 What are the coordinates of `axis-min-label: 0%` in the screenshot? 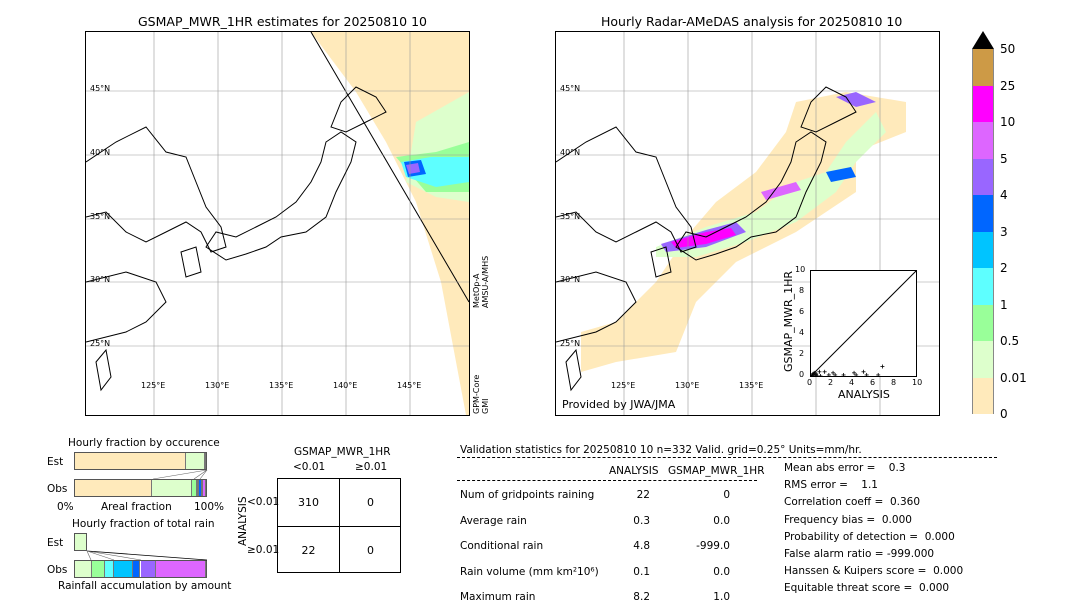 It's located at (65, 507).